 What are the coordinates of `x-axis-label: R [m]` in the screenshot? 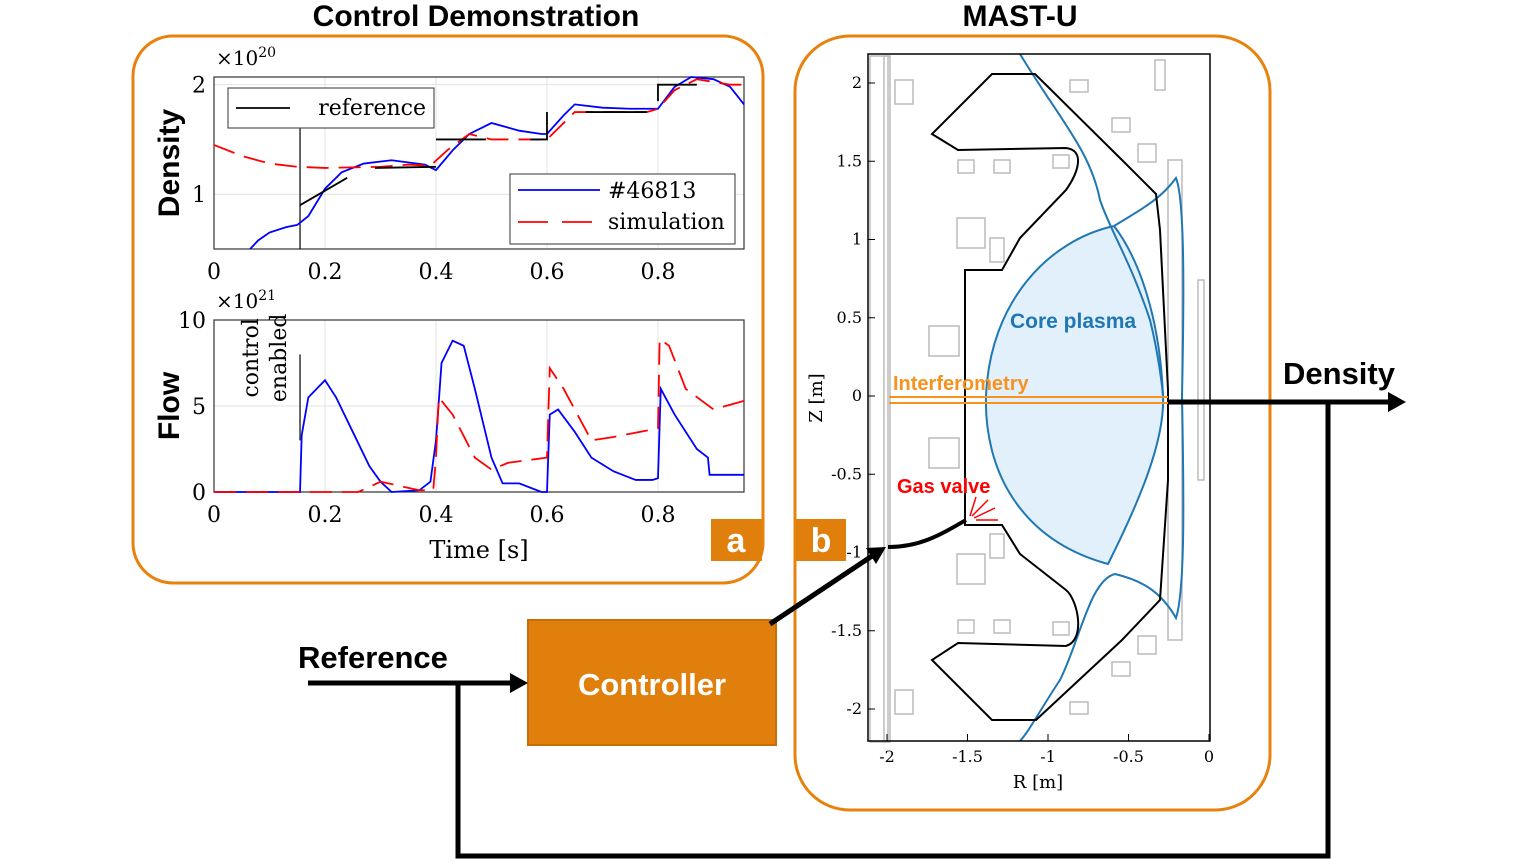 It's located at (1038, 782).